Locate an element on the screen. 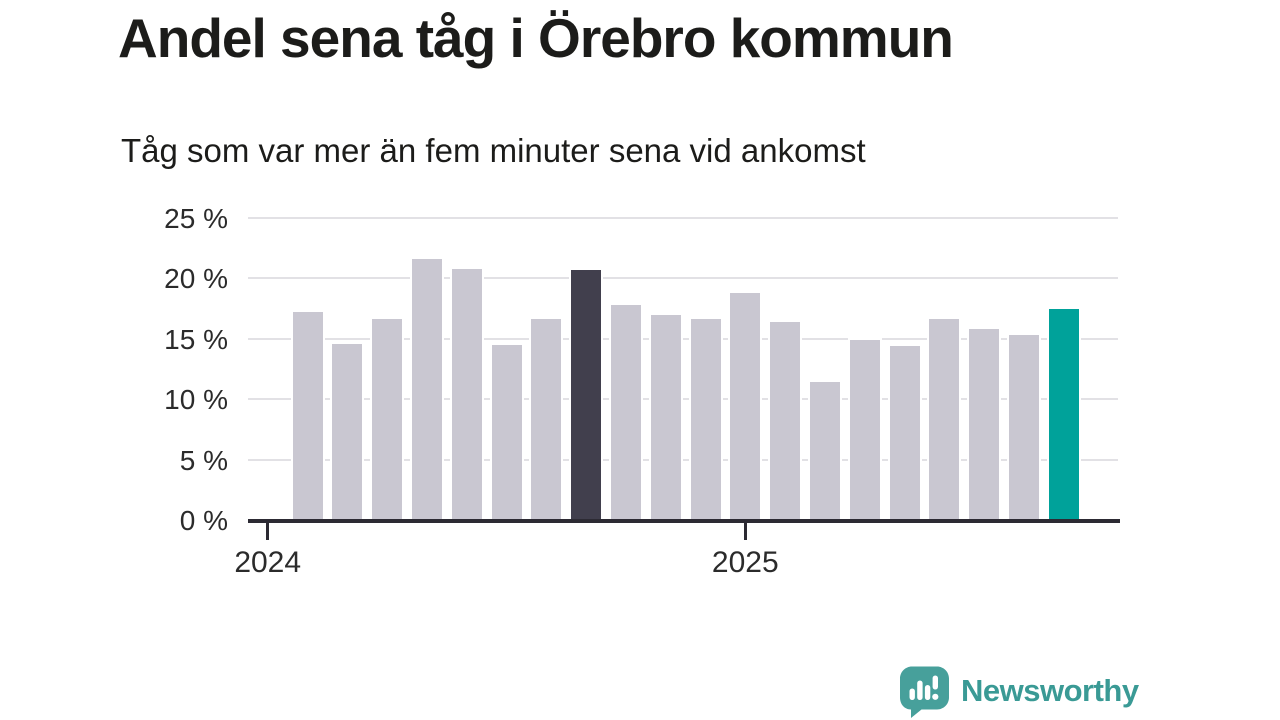 This screenshot has width=1280, height=720. y-axis-label-10: 10 % is located at coordinates (196, 400).